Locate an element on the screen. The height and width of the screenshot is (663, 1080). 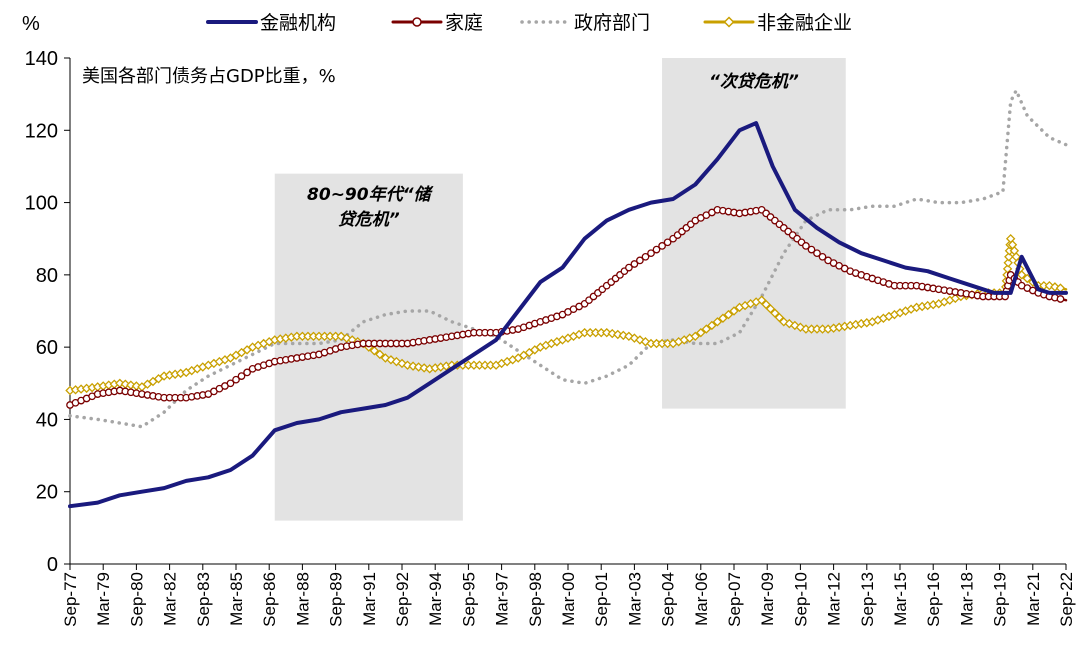
x-tick-label: Sep-89 is located at coordinates (336, 599).